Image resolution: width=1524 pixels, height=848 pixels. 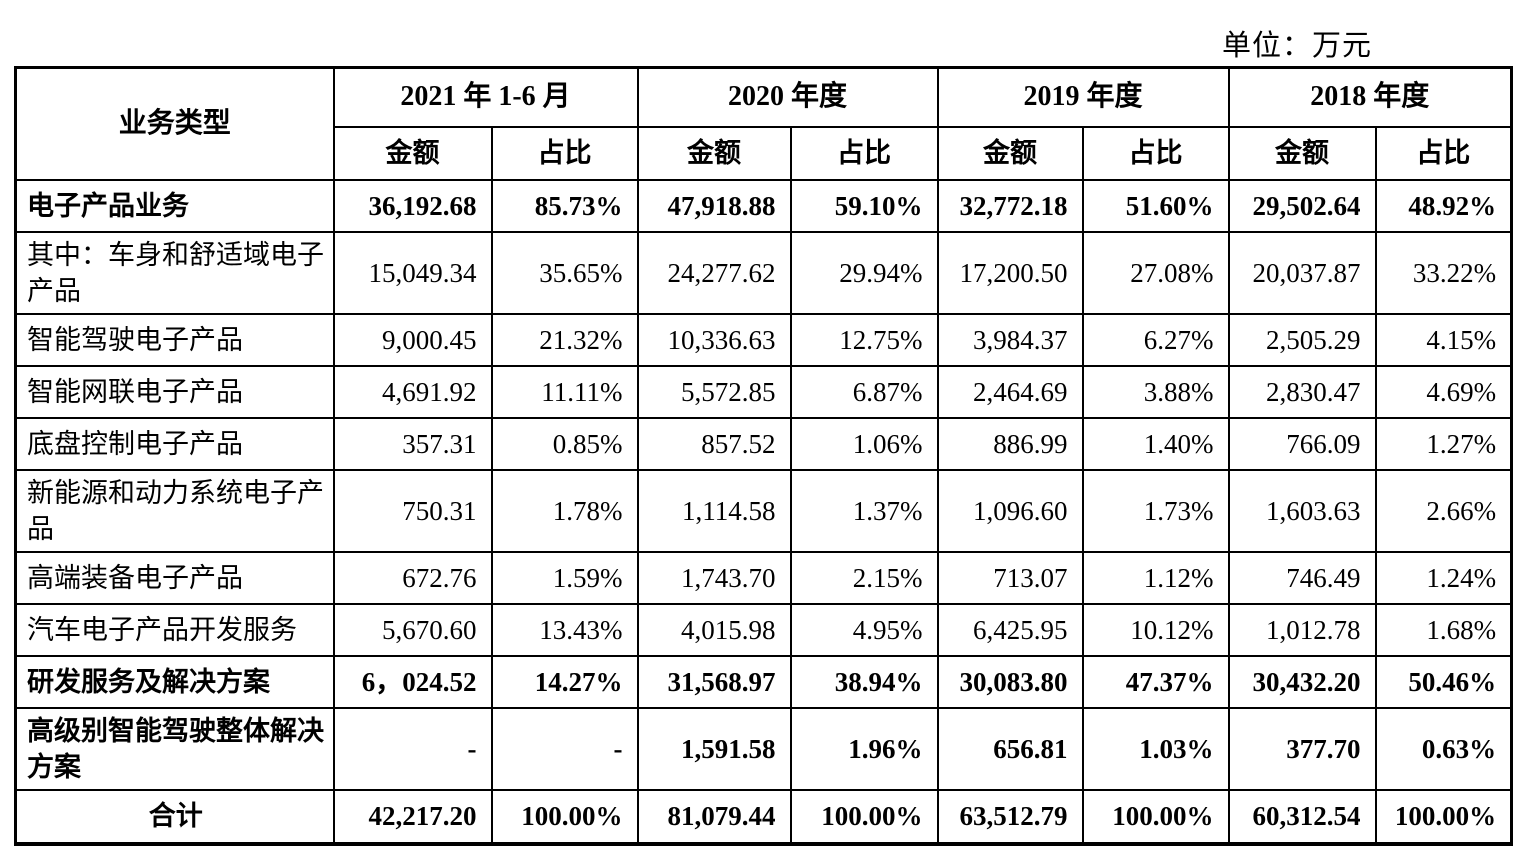 I want to click on share-cell: 1.03%, so click(x=1155, y=748).